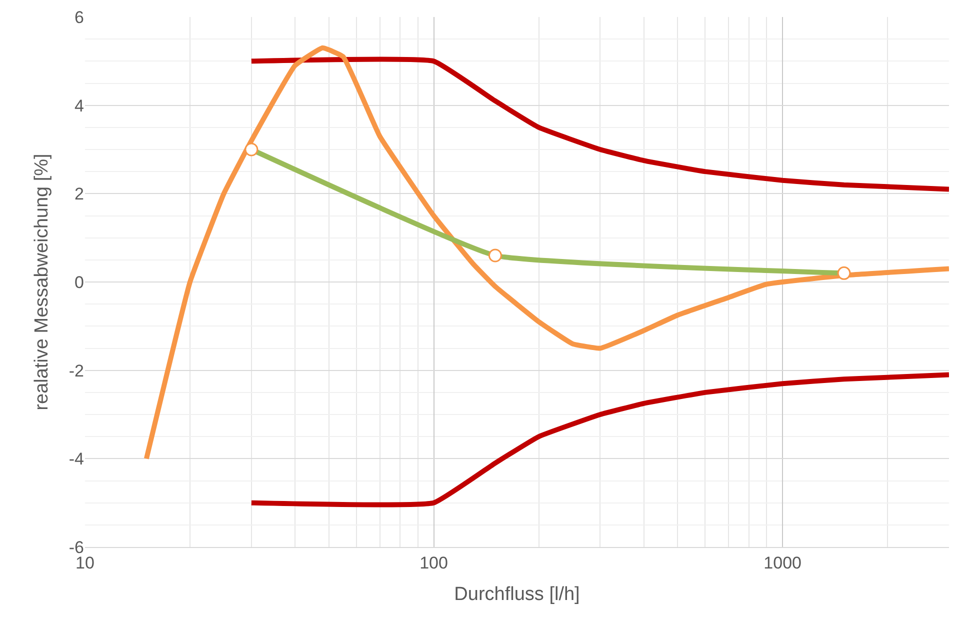 The height and width of the screenshot is (617, 957). I want to click on y-tick-label: -2, so click(76, 370).